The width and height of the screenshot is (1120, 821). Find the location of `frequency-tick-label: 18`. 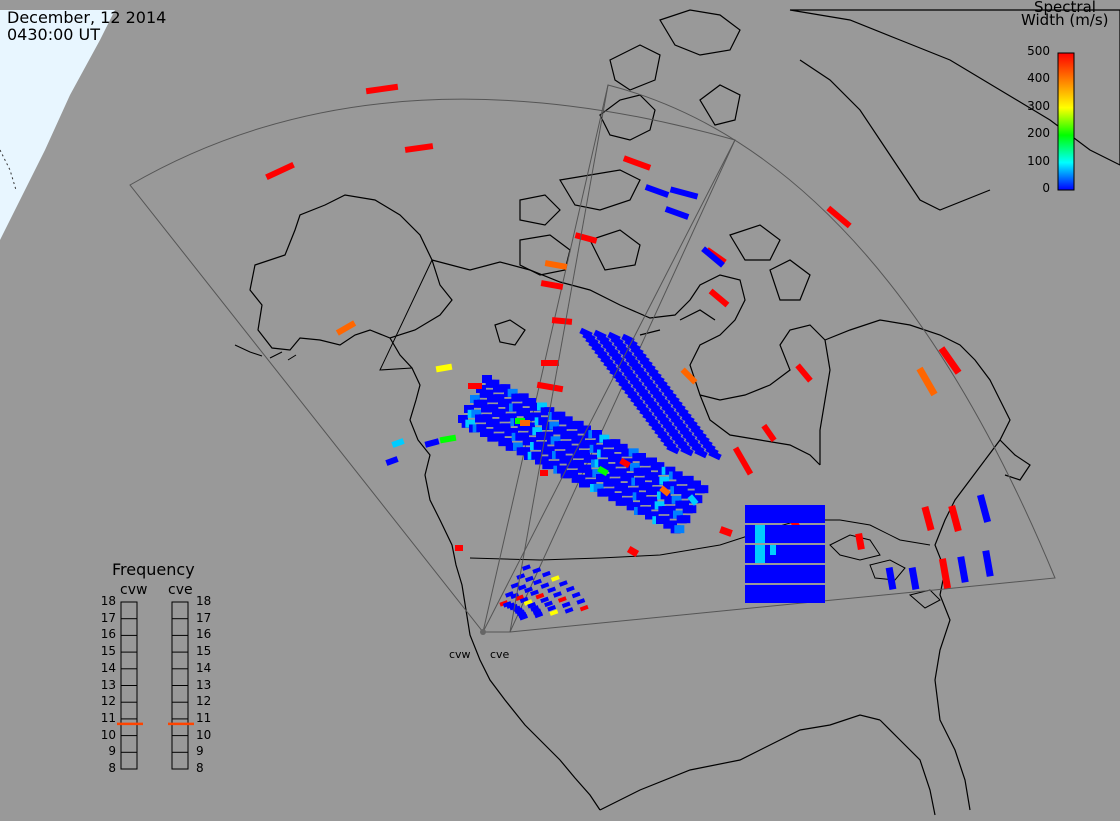

frequency-tick-label: 18 is located at coordinates (108, 601).